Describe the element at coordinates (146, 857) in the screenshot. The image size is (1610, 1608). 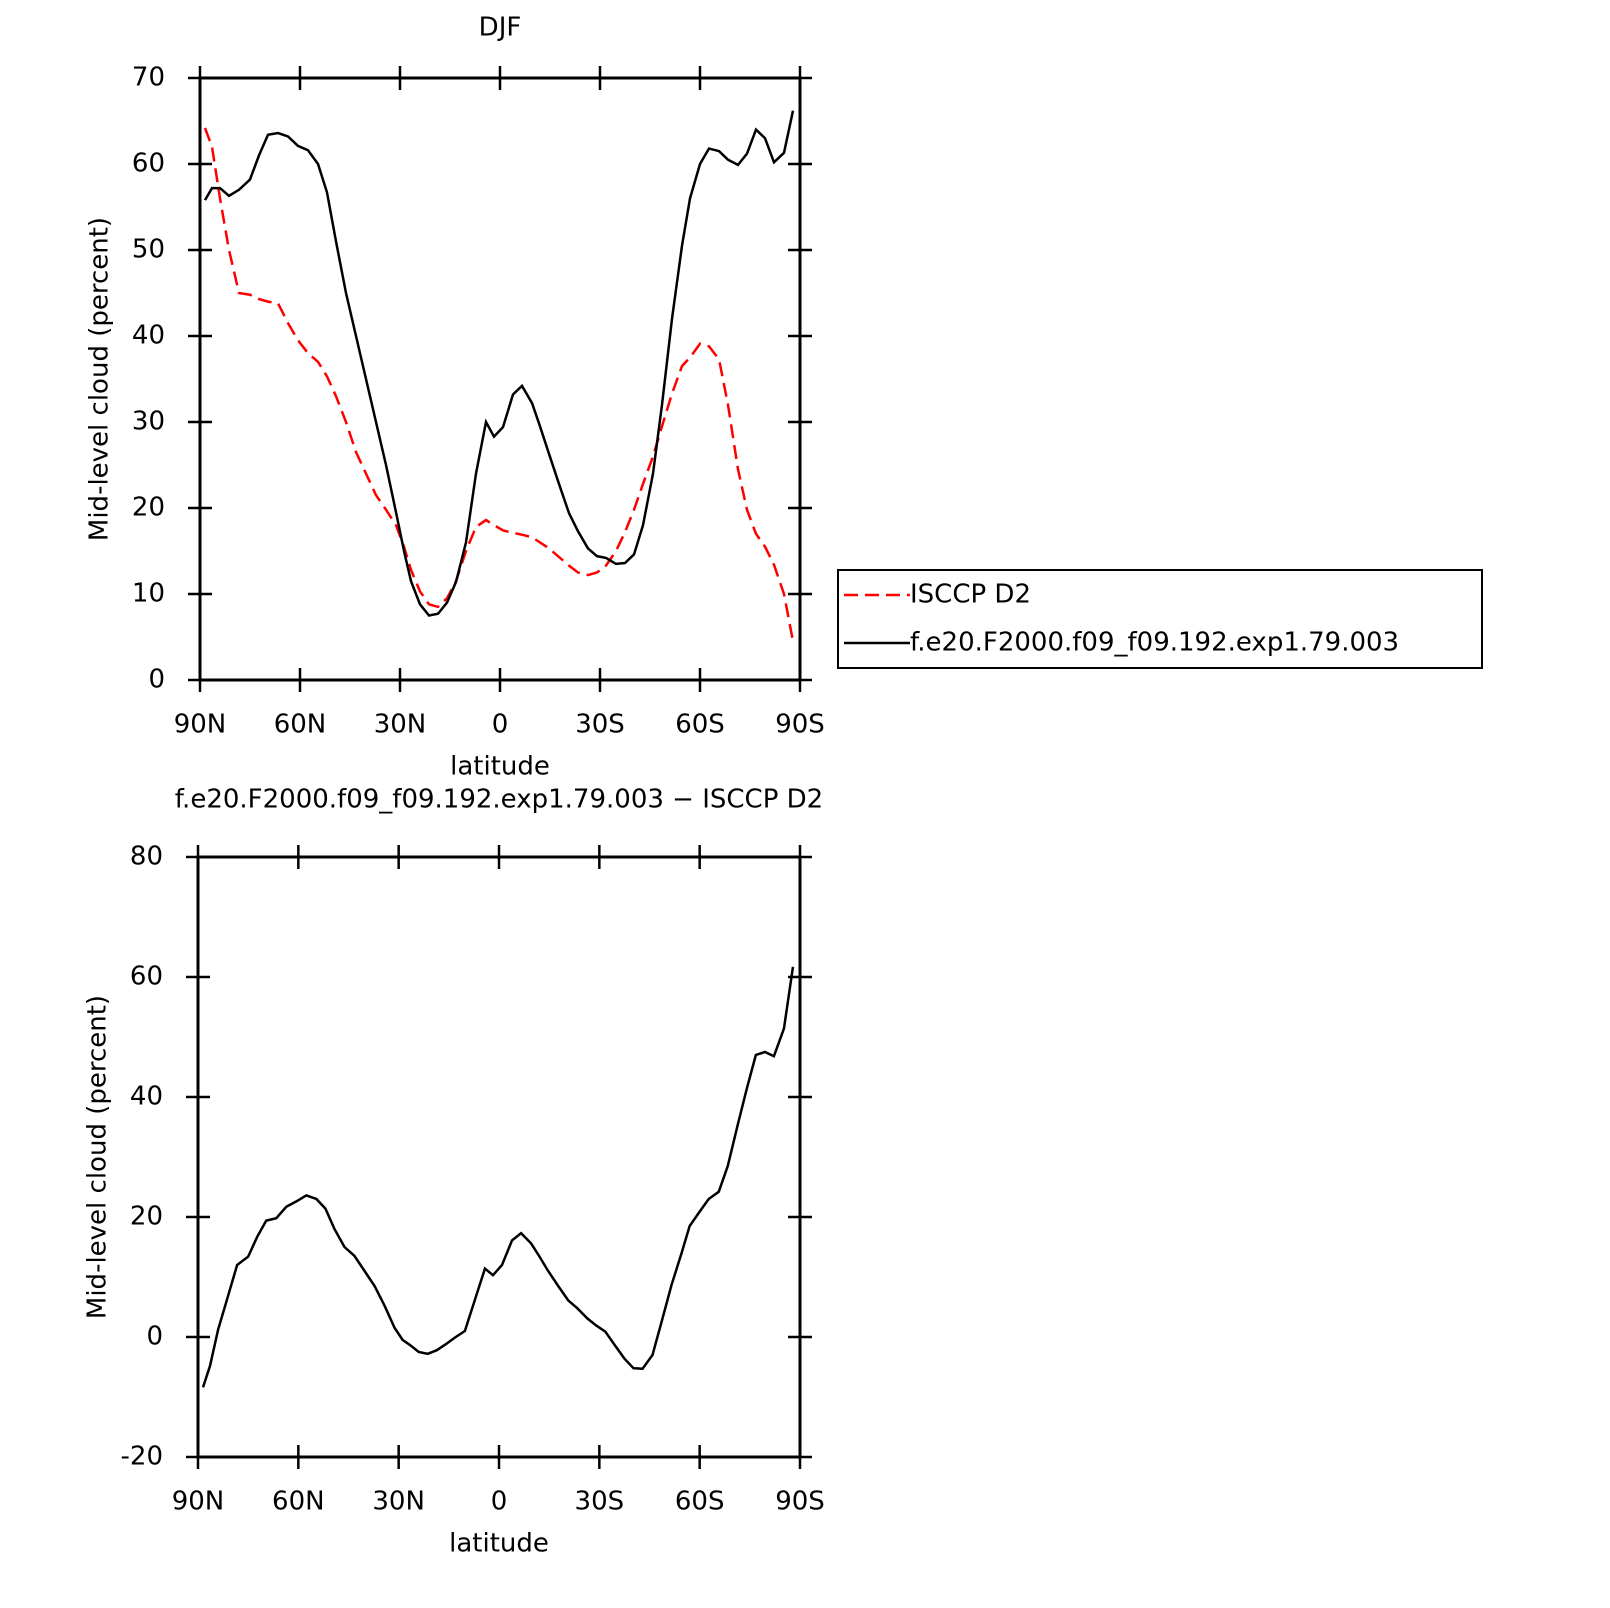
I see `y-tick-label: 80` at that location.